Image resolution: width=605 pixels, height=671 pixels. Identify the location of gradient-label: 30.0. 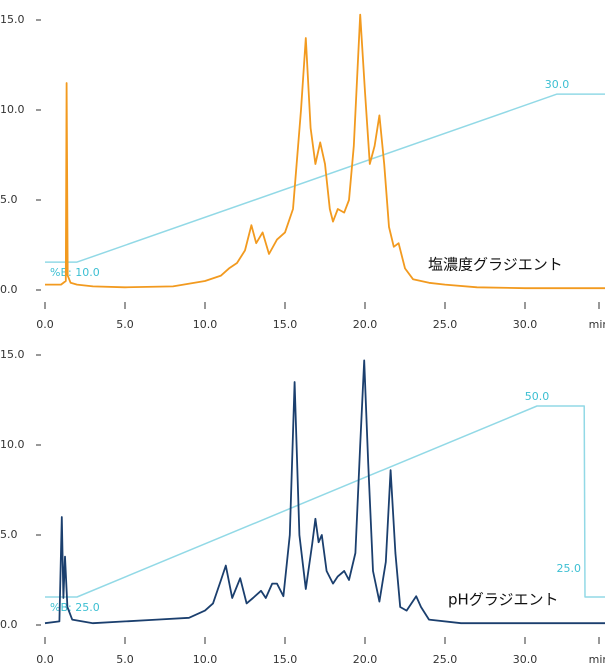
(557, 84).